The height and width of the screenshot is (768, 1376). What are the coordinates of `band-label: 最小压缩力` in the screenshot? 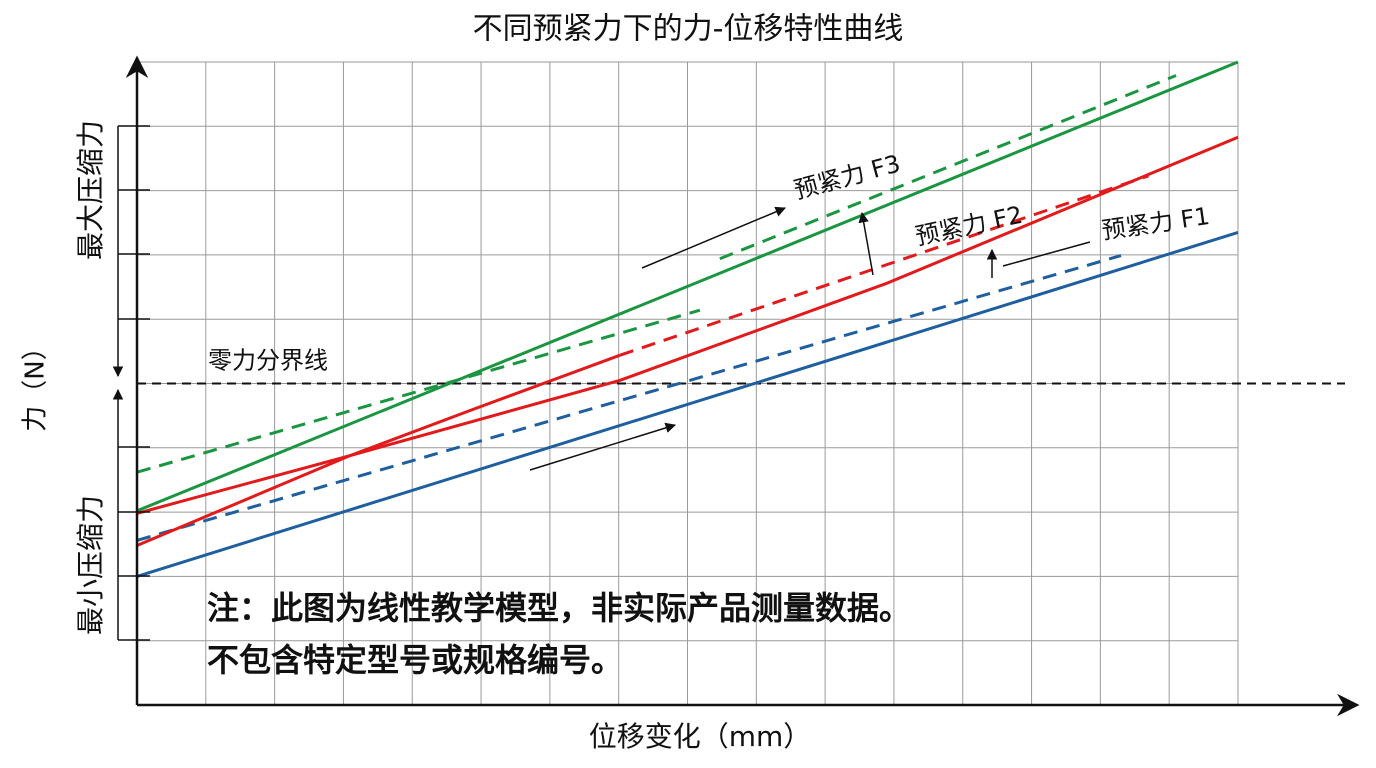 It's located at (90, 565).